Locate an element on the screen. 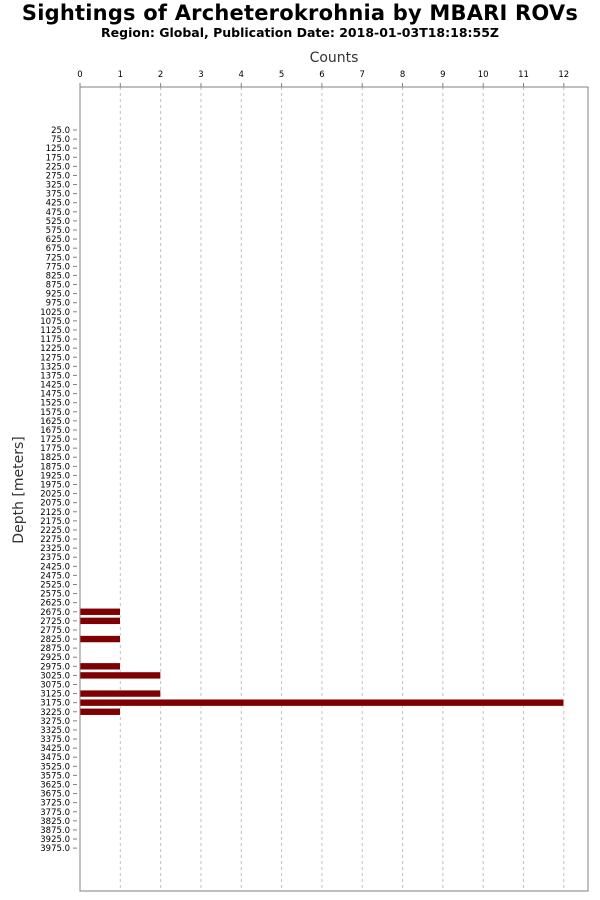  y-tick-label: 2675.0 is located at coordinates (55, 613).